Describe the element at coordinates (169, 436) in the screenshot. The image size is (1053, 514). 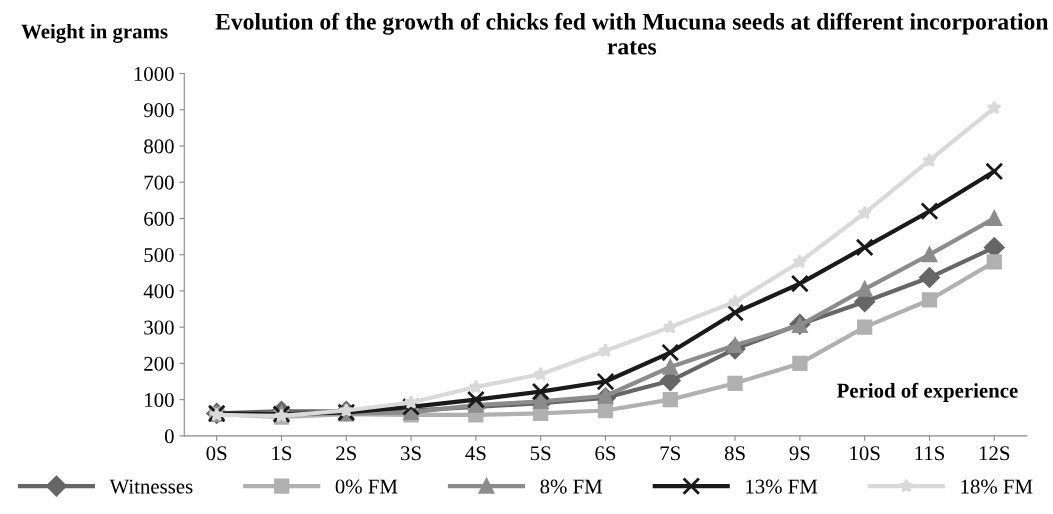
I see `y-tick-label: 0` at that location.